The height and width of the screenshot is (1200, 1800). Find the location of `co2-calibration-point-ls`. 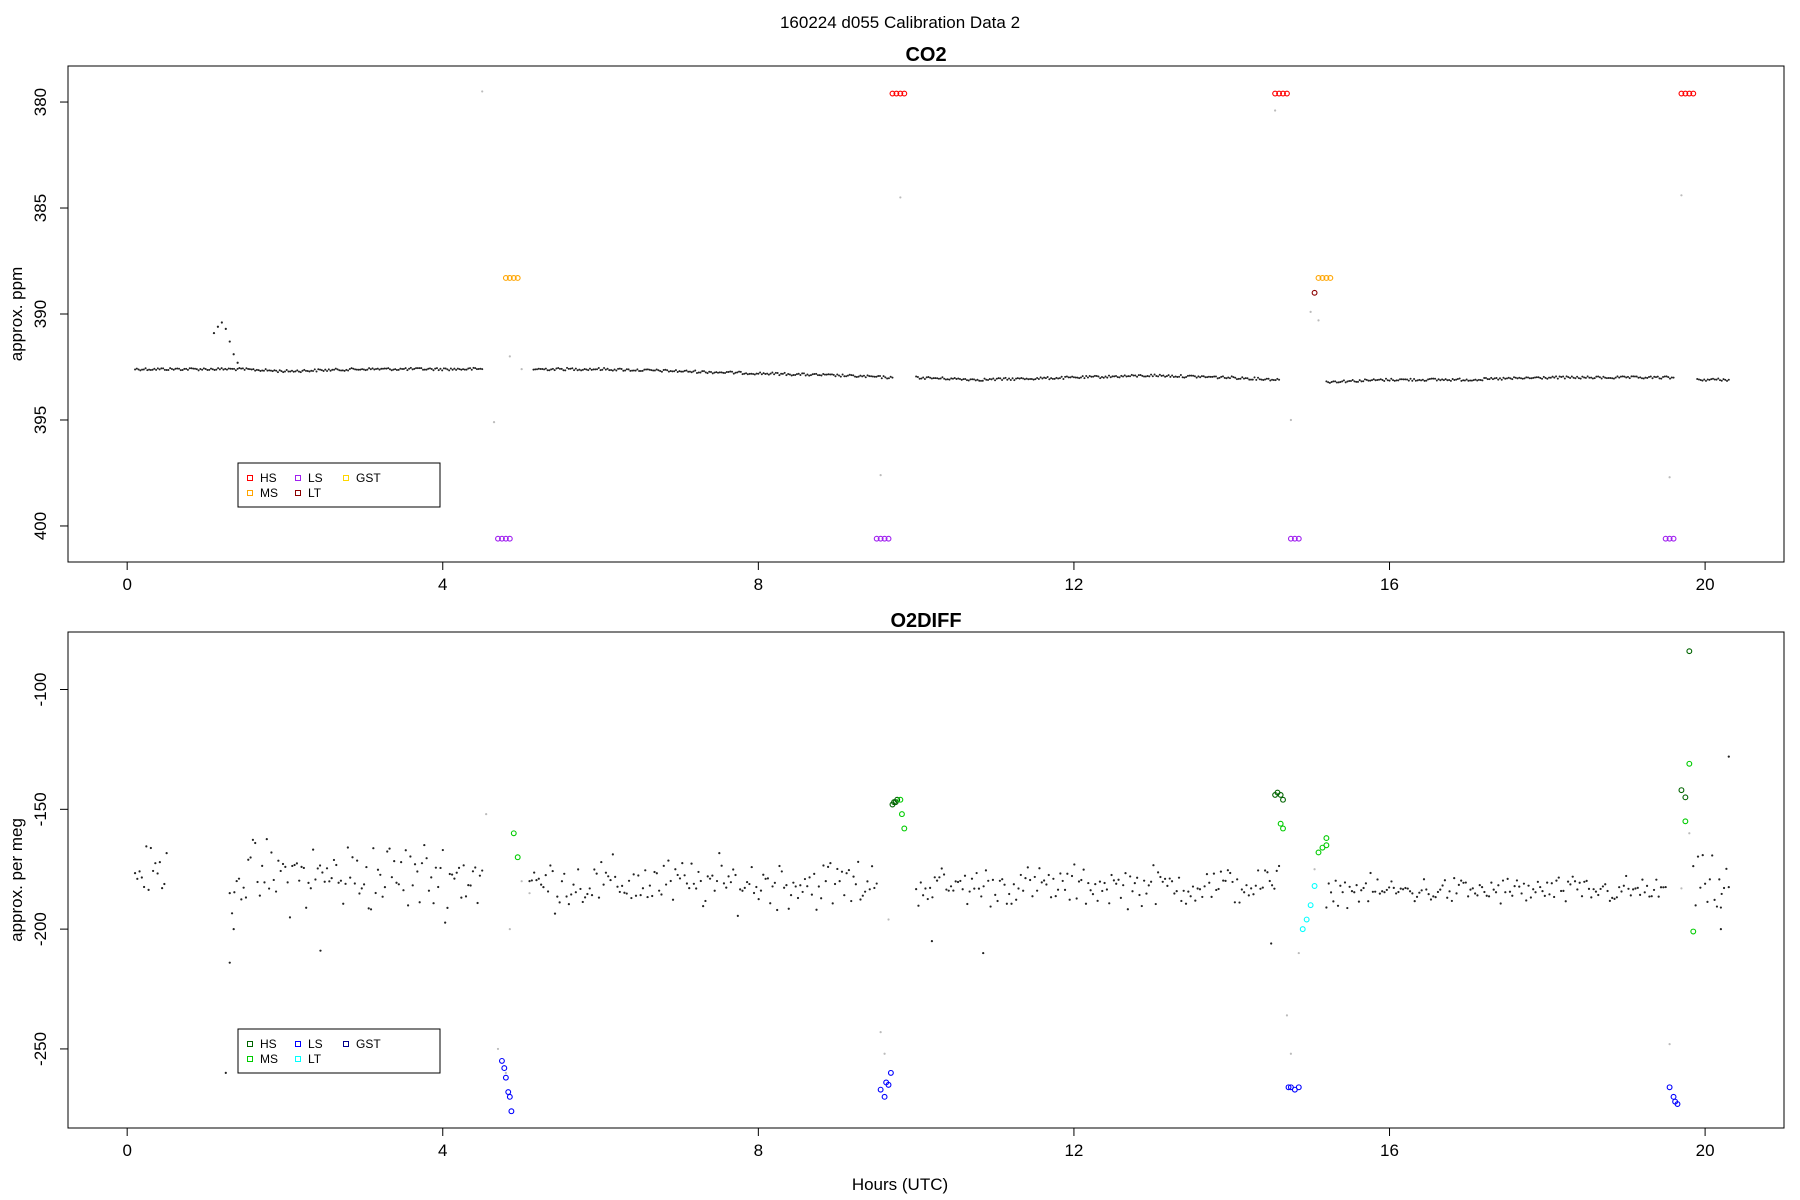

co2-calibration-point-ls is located at coordinates (884, 538).